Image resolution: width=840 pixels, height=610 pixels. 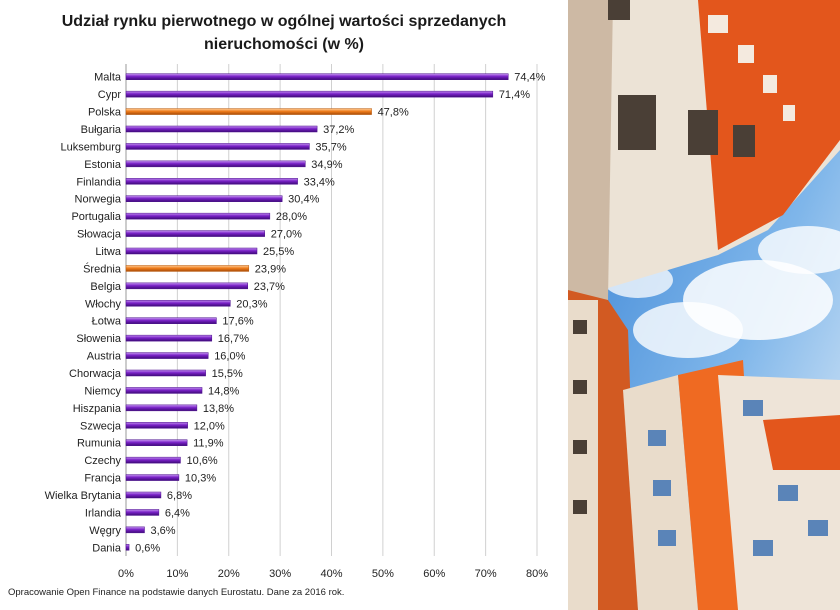 What do you see at coordinates (280, 574) in the screenshot?
I see `x-tick-label: 30%` at bounding box center [280, 574].